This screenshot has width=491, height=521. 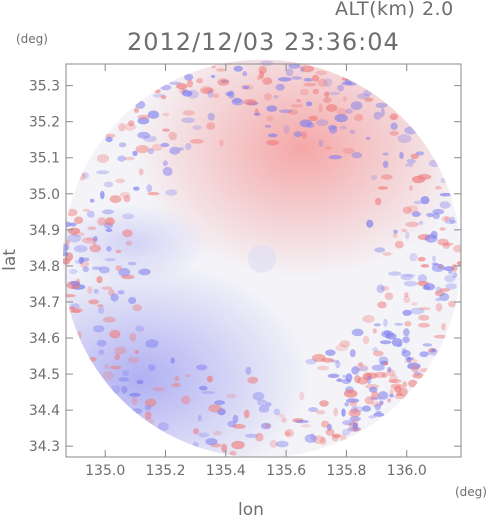 What do you see at coordinates (263, 42) in the screenshot?
I see `plot-timestamp: 2012/12/03 23:36:04` at bounding box center [263, 42].